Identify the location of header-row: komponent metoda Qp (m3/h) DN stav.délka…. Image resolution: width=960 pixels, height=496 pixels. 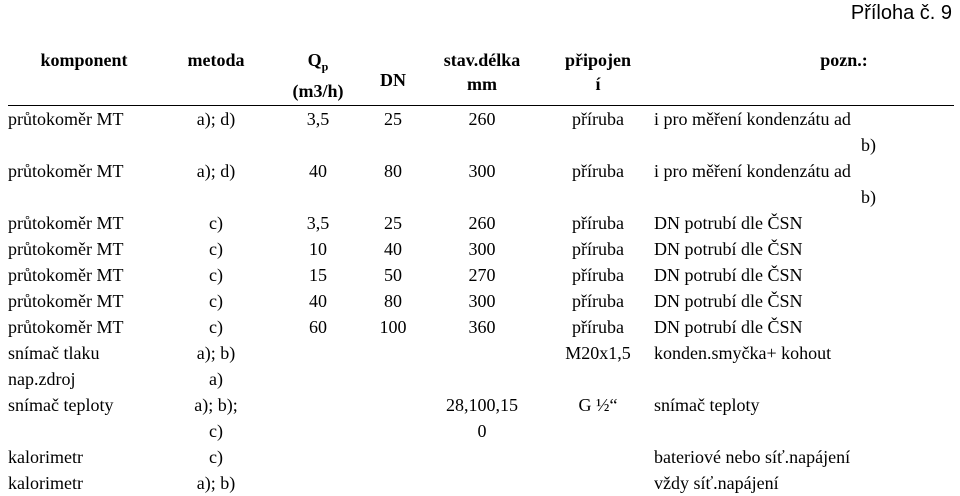
(481, 77).